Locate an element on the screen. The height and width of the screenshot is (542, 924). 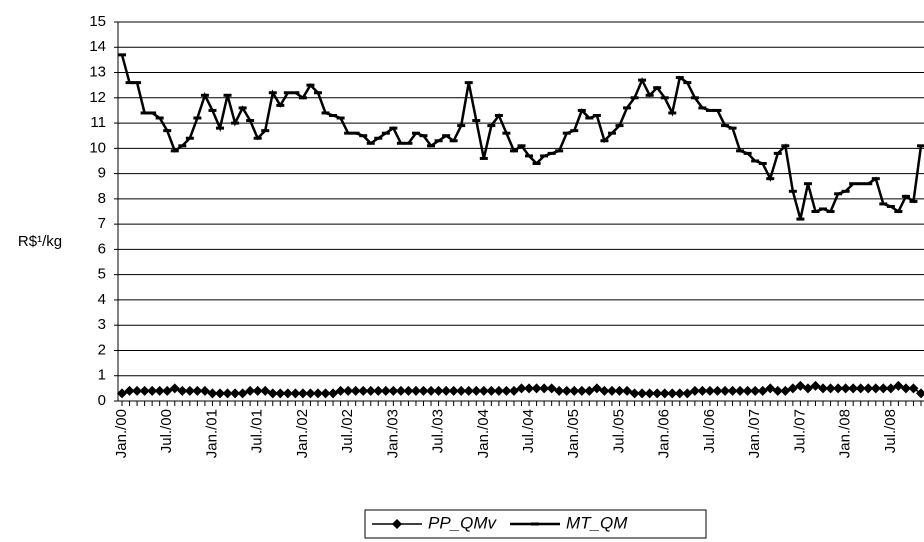
x-tick-label: Jul./02 is located at coordinates (347, 431).